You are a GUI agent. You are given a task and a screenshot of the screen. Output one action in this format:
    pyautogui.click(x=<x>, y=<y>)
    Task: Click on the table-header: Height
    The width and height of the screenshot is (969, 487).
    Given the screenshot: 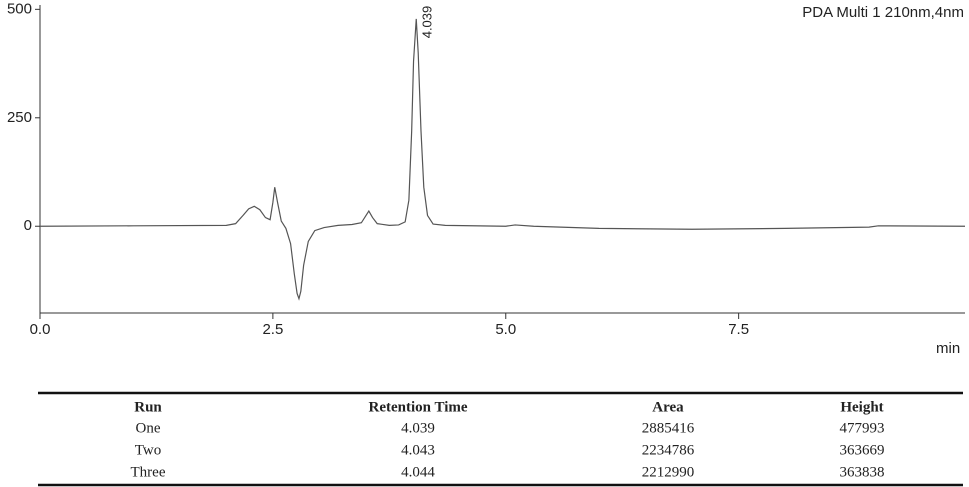 What is the action you would take?
    pyautogui.click(x=861, y=407)
    